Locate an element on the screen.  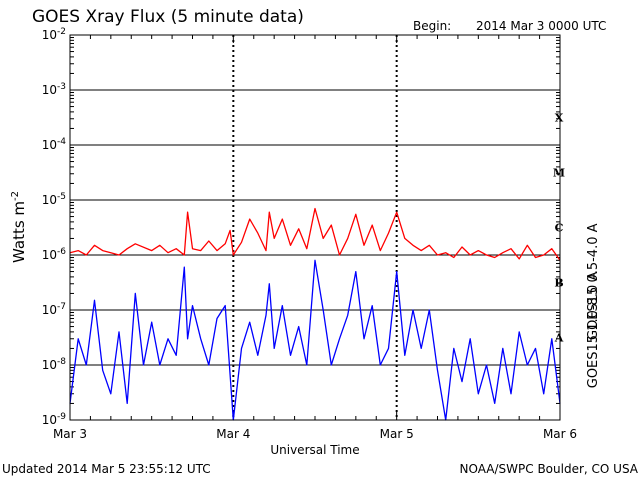
credit-footer: NOAA/SWPC Boulder, CO USA is located at coordinates (549, 469).